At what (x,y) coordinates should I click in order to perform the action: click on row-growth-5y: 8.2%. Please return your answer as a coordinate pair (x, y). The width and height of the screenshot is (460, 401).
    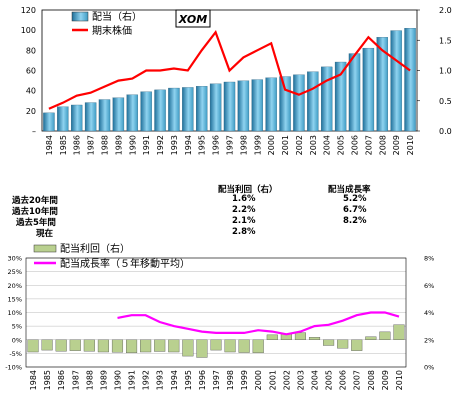
    Looking at the image, I should click on (355, 221).